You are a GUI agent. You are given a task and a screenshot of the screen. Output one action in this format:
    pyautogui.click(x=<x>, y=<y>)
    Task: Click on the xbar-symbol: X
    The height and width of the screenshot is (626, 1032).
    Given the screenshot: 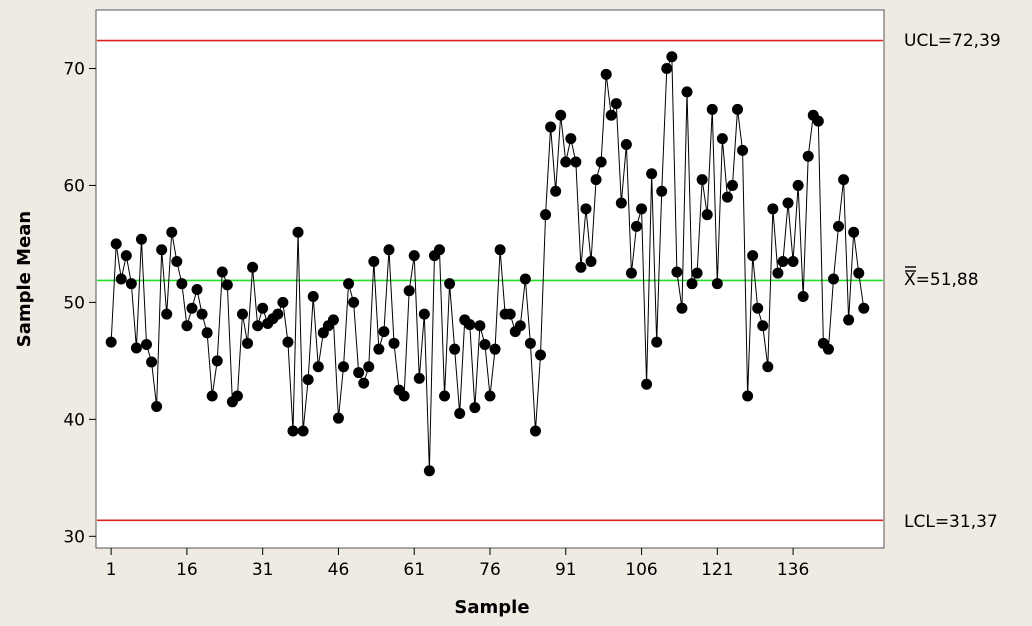 What is the action you would take?
    pyautogui.click(x=910, y=280)
    